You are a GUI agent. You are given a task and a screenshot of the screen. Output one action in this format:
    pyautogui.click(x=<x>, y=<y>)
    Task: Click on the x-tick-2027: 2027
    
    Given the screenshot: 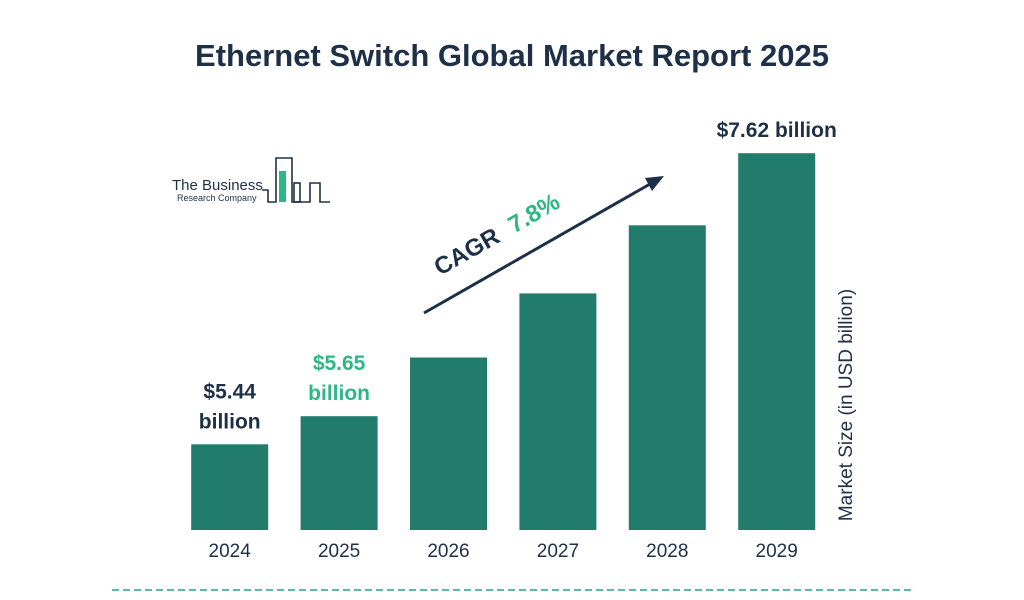 What is the action you would take?
    pyautogui.click(x=558, y=551)
    